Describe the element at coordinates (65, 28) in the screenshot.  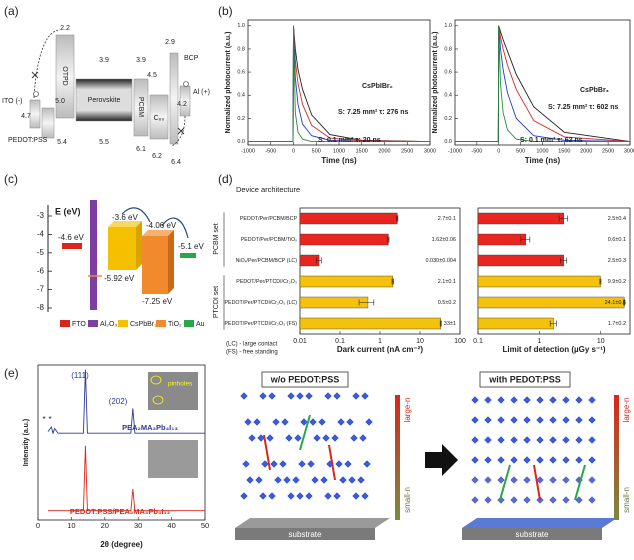
I see `level-label: 2.2` at that location.